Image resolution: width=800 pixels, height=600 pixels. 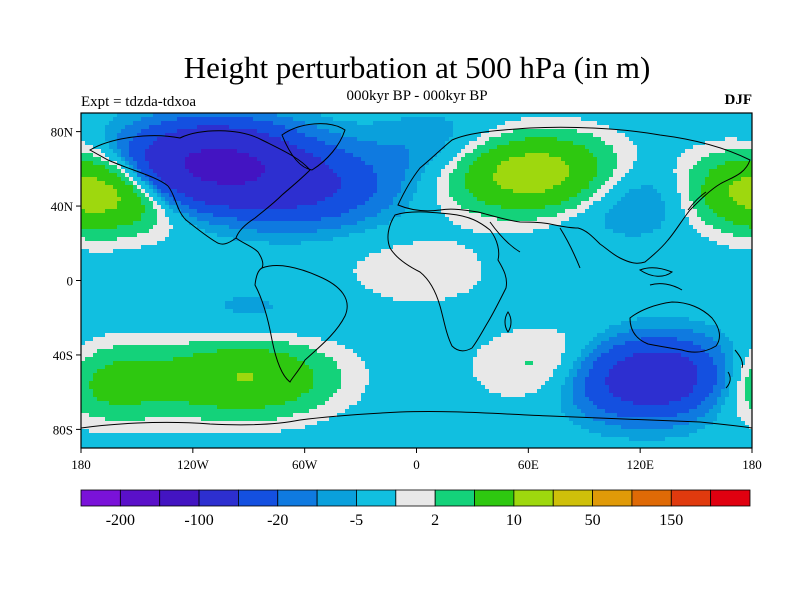 What do you see at coordinates (198, 520) in the screenshot?
I see `colorbar-label: -100` at bounding box center [198, 520].